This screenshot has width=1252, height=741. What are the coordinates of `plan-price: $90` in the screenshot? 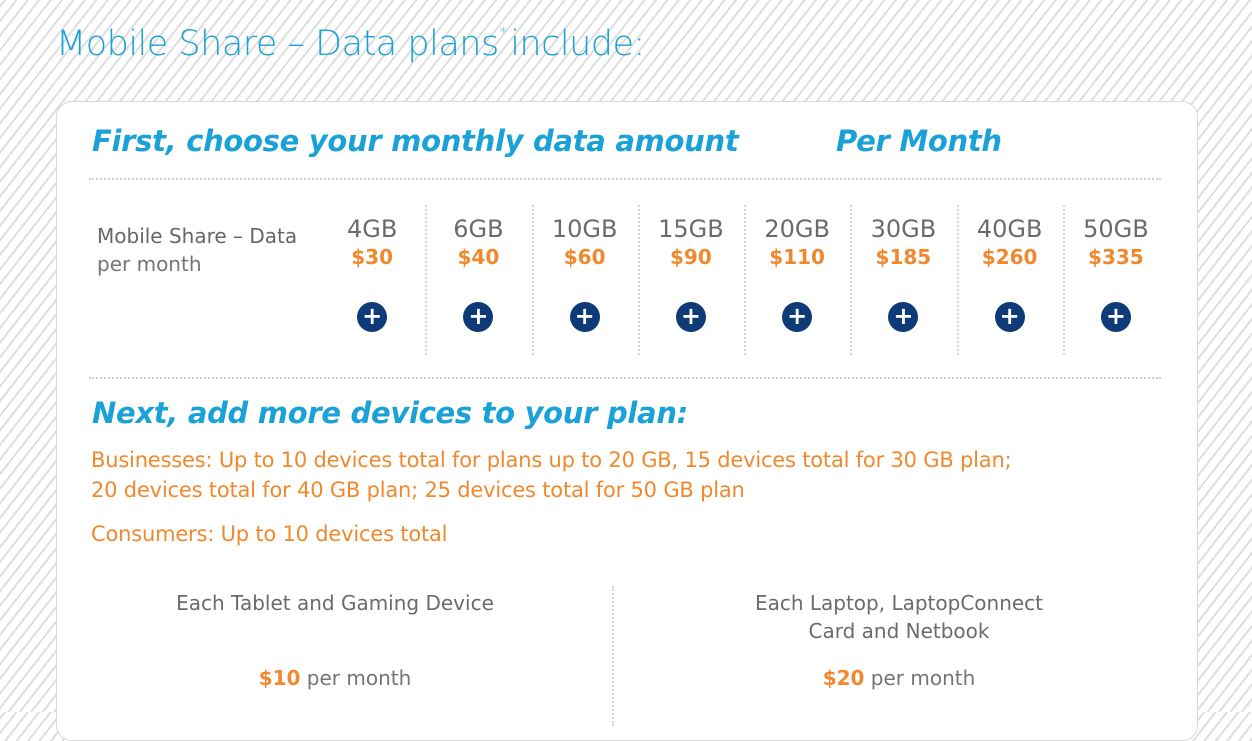 It's located at (691, 257).